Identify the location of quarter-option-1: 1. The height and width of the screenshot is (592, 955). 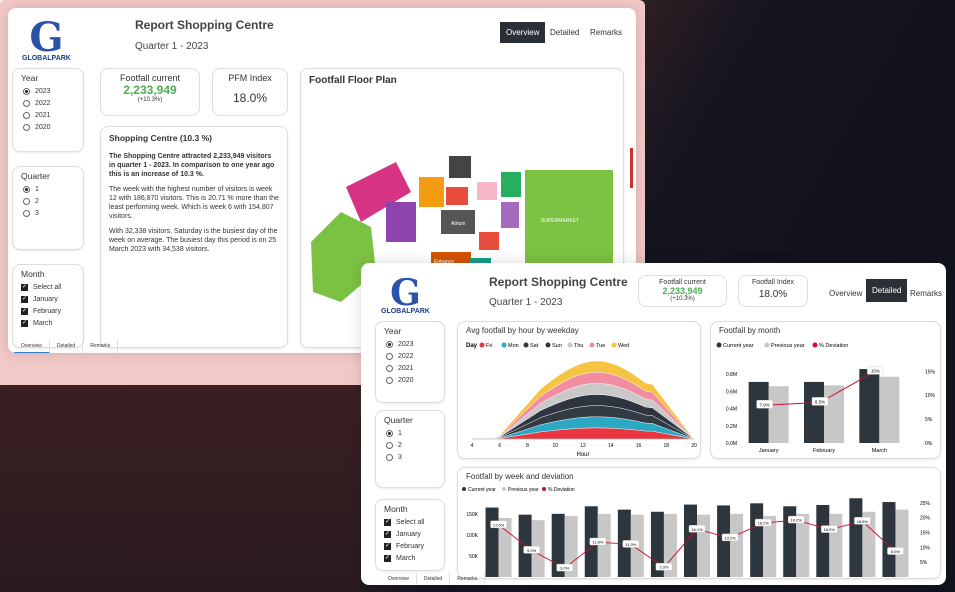
(53, 189).